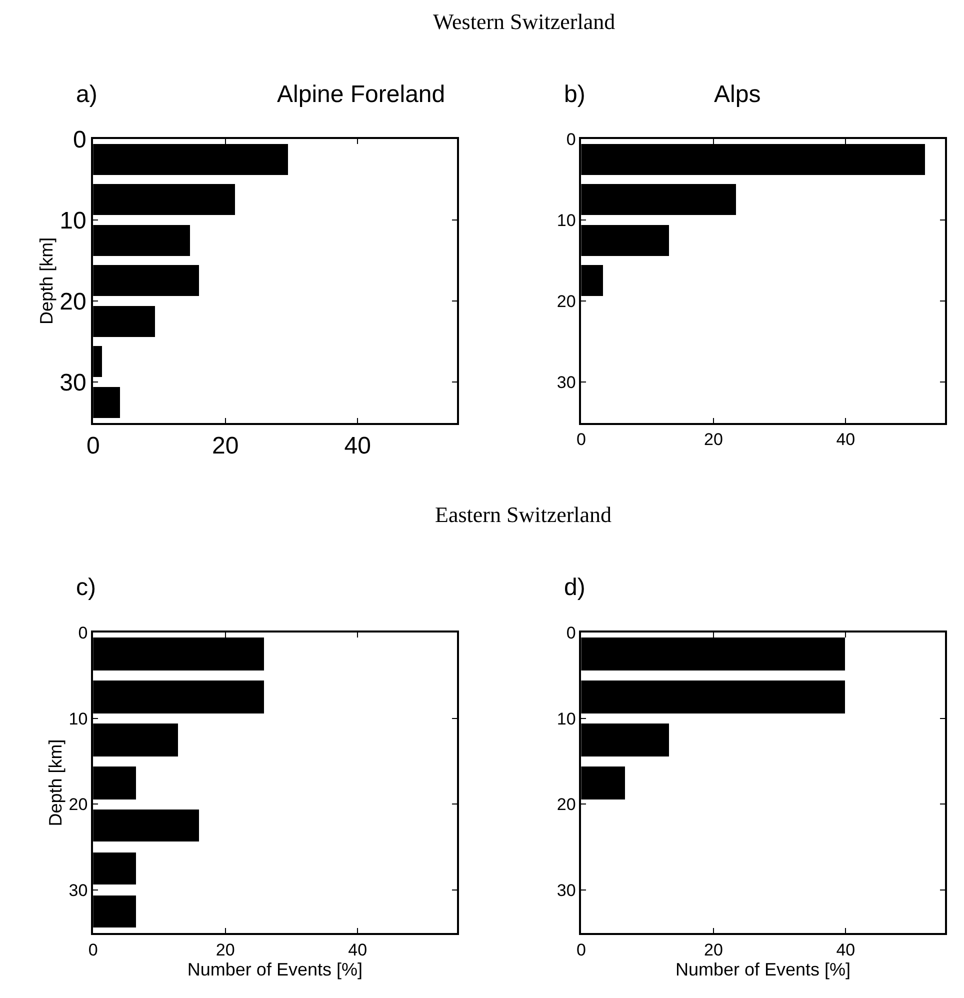 The width and height of the screenshot is (964, 998). I want to click on chart-title: Alpine Foreland, so click(361, 94).